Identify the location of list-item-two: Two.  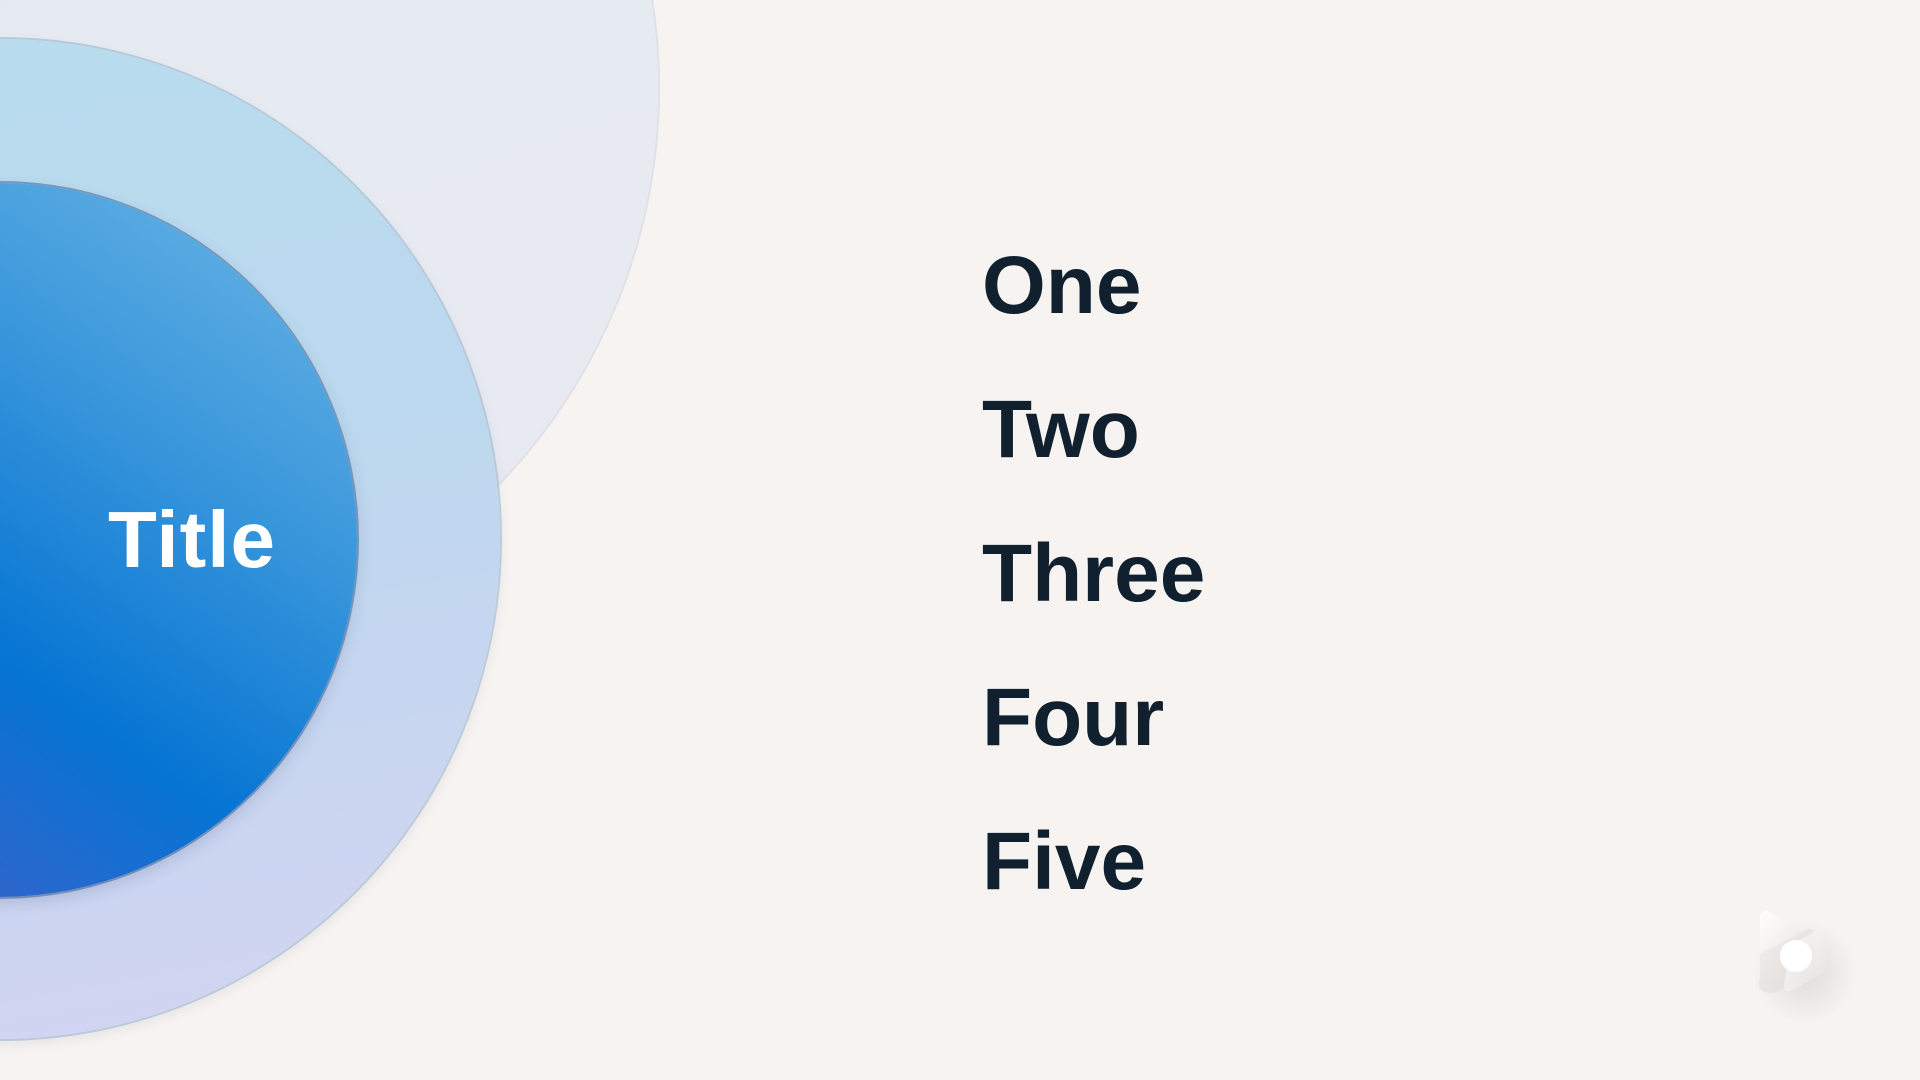
(1093, 456).